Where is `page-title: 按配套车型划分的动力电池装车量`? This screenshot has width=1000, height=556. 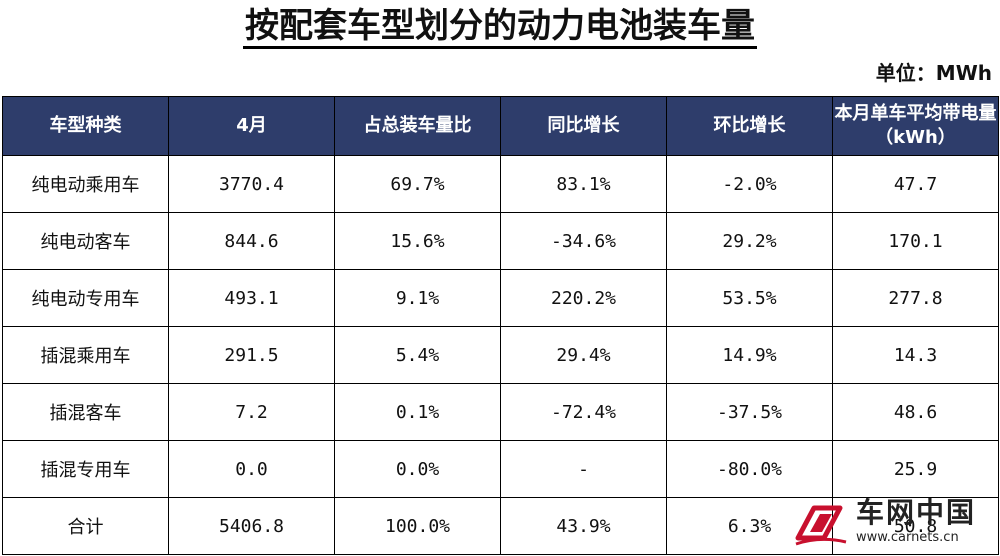 page-title: 按配套车型划分的动力电池装车量 is located at coordinates (500, 26).